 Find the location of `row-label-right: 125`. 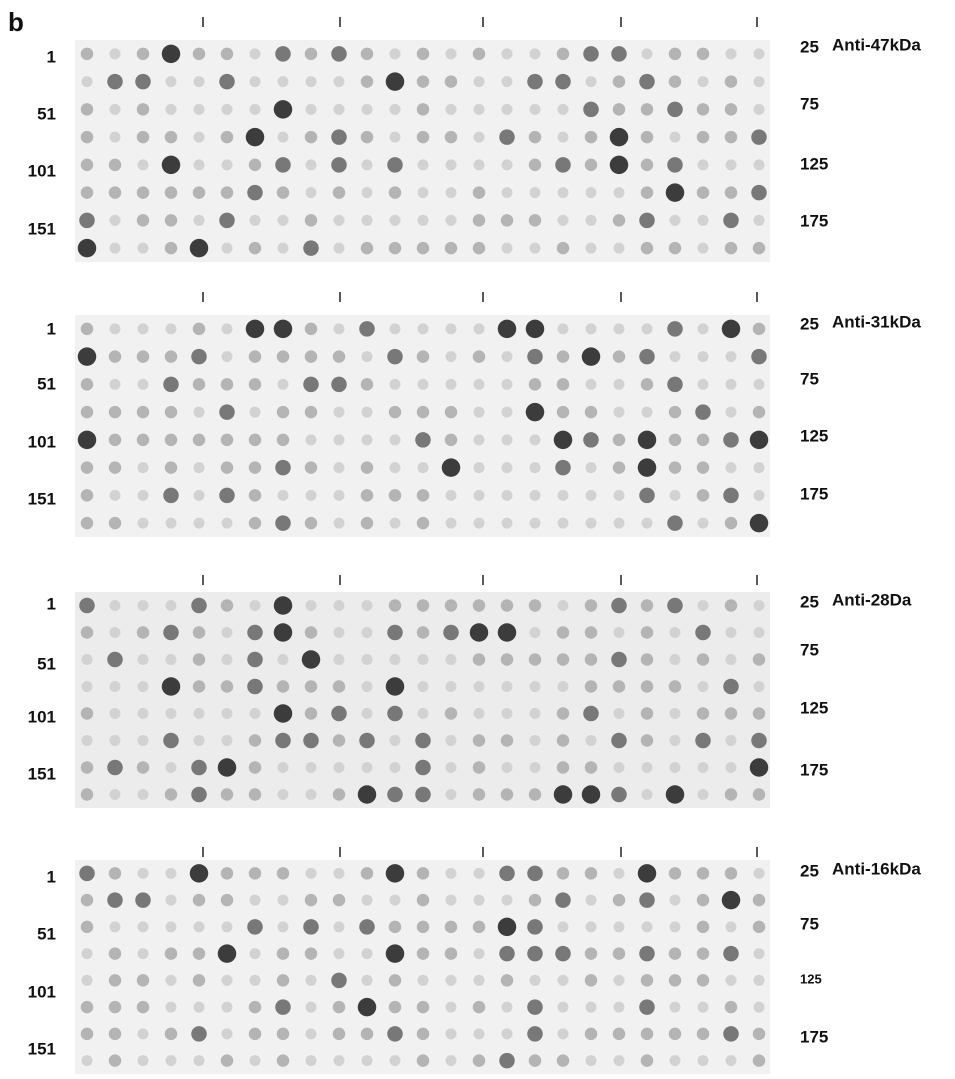

row-label-right: 125 is located at coordinates (814, 163).